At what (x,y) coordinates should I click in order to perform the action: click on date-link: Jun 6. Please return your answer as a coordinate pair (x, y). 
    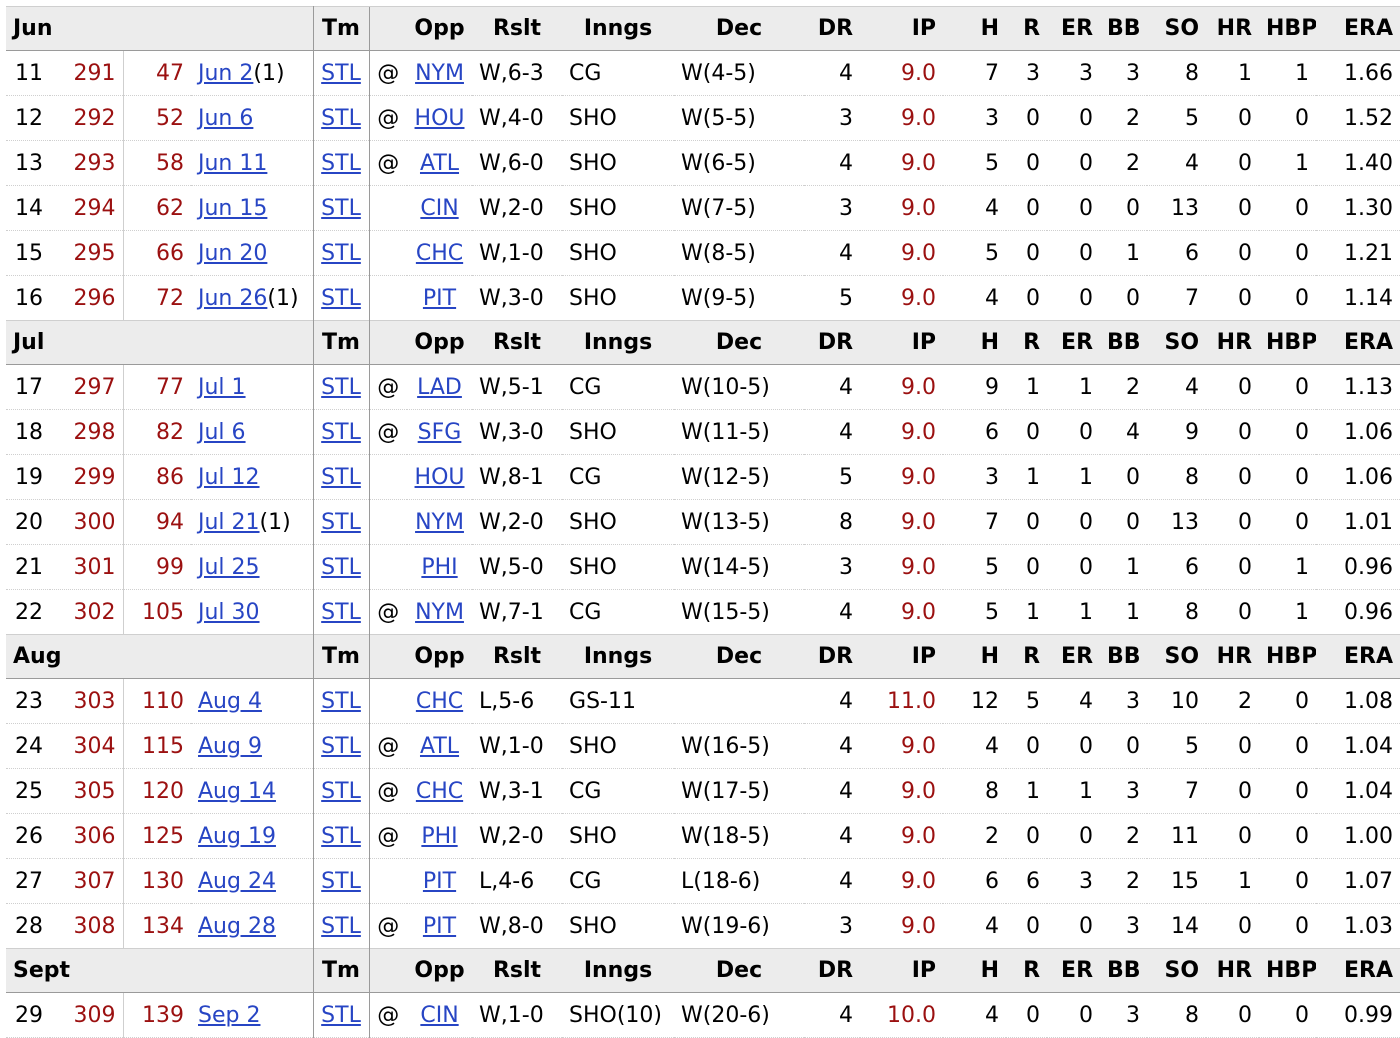
    Looking at the image, I should click on (226, 118).